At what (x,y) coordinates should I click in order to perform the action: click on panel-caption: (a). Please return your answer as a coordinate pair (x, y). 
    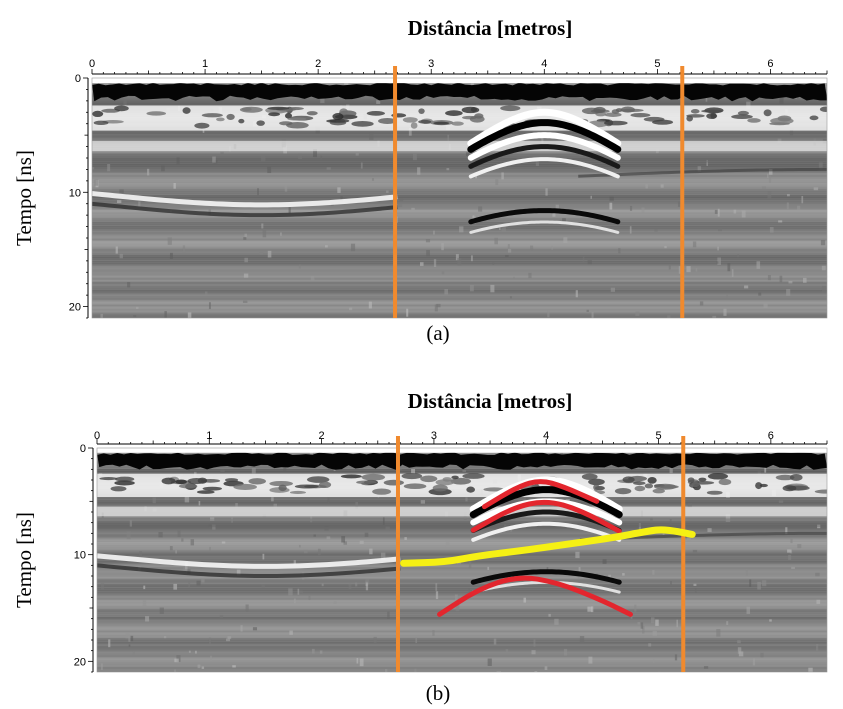
    Looking at the image, I should click on (437, 333).